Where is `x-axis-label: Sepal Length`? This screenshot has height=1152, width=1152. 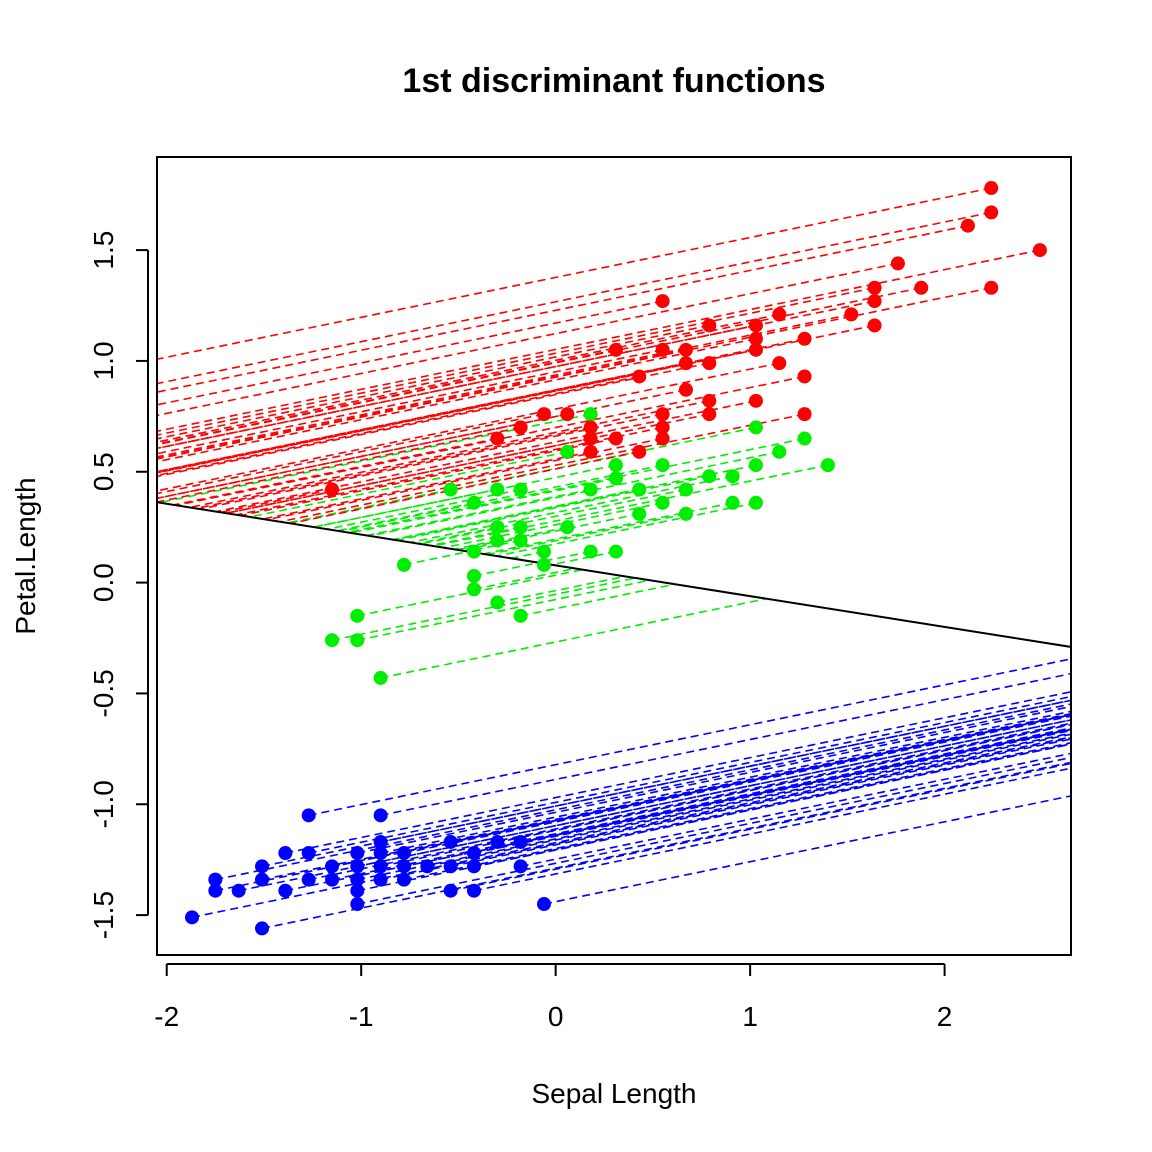 x-axis-label: Sepal Length is located at coordinates (613, 1093).